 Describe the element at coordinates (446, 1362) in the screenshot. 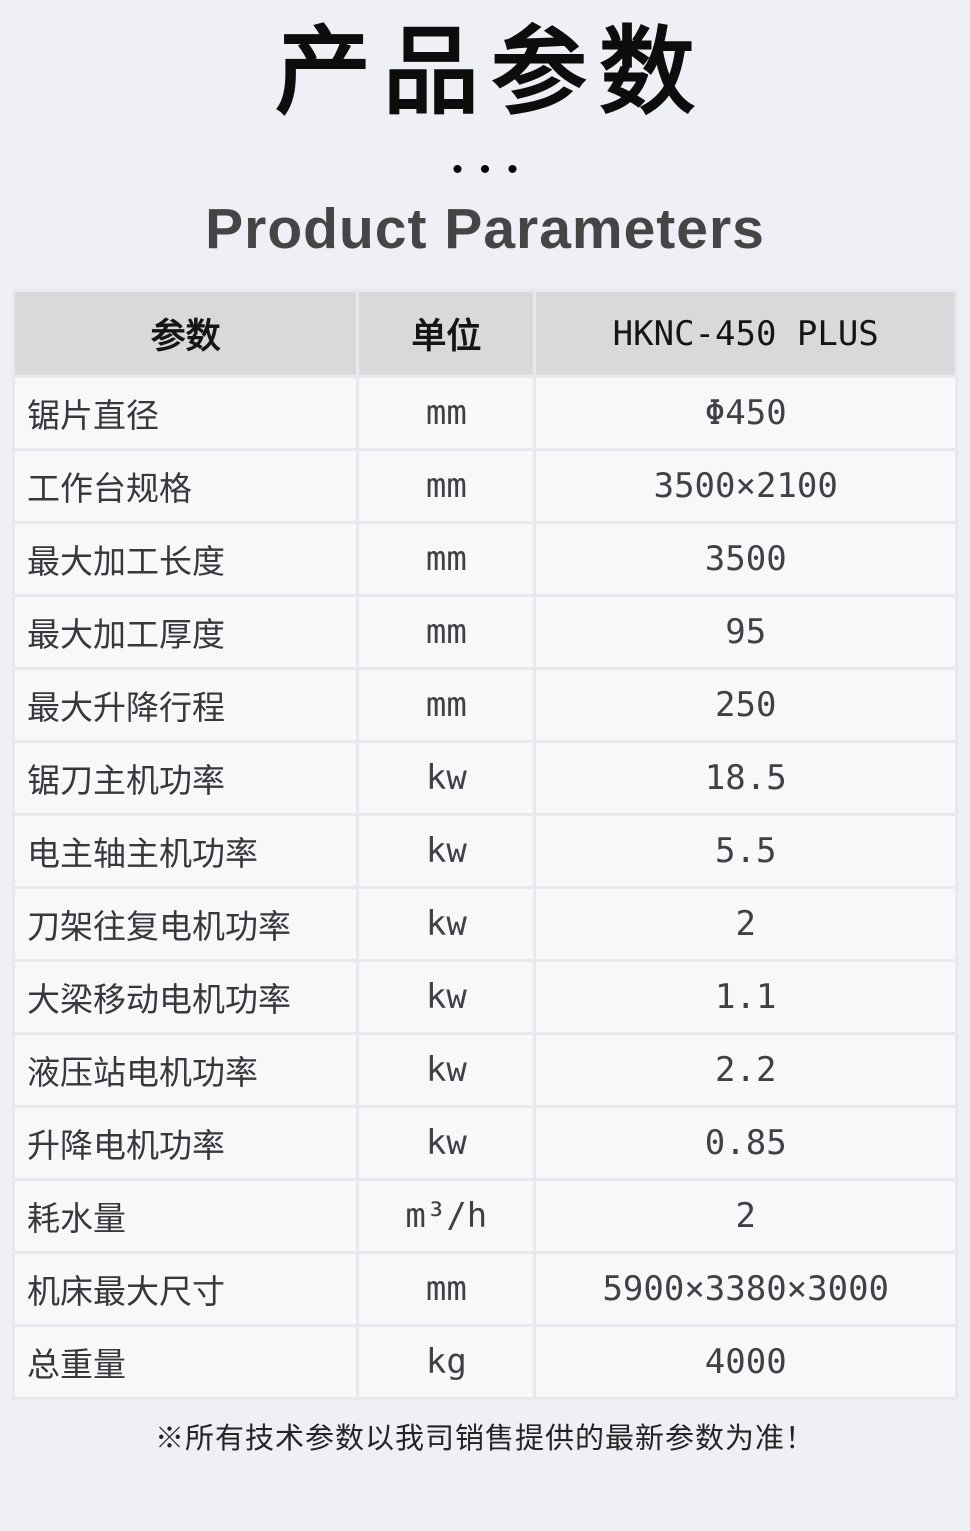

I see `unit-cell: kg` at that location.